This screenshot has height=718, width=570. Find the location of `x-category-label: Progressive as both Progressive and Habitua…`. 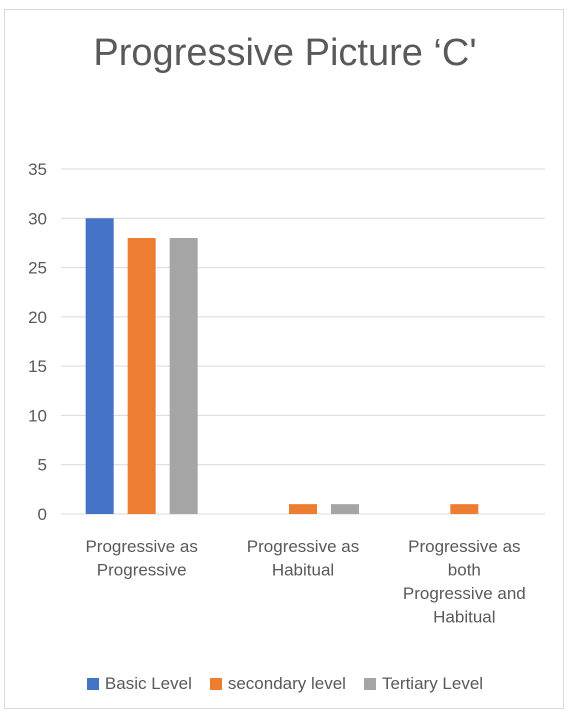

x-category-label: Progressive as both Progressive and Habitua… is located at coordinates (464, 582).